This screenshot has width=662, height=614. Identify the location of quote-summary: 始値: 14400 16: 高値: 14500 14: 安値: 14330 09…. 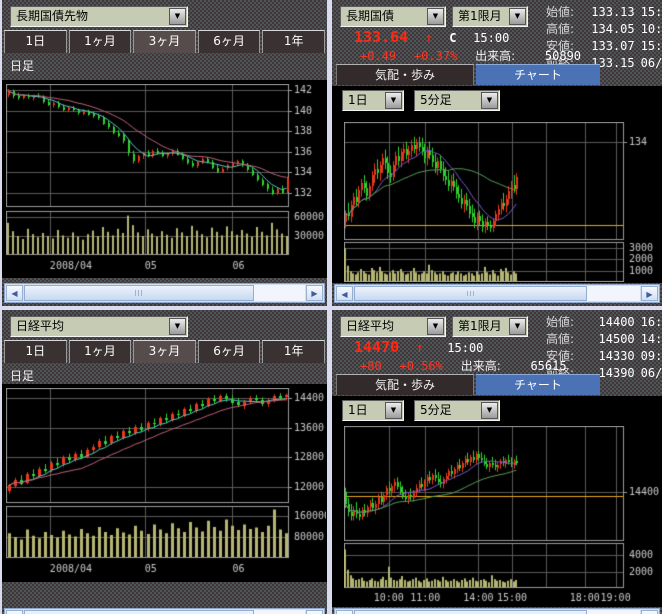
(604, 348).